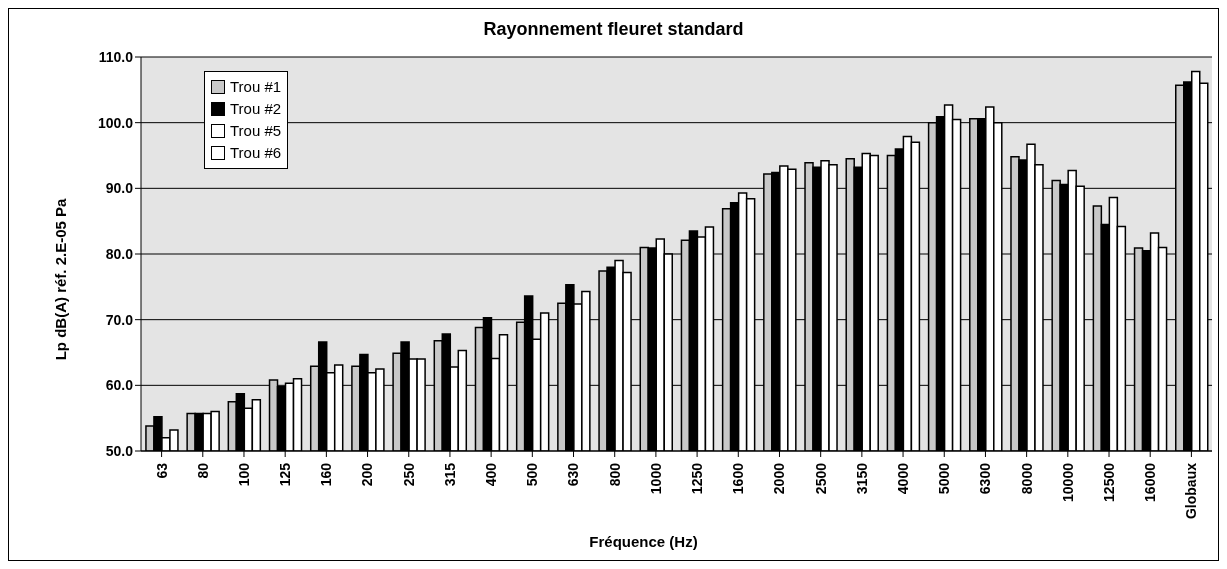 This screenshot has width=1227, height=569. Describe the element at coordinates (861, 478) in the screenshot. I see `x-tick-label: 3150` at that location.